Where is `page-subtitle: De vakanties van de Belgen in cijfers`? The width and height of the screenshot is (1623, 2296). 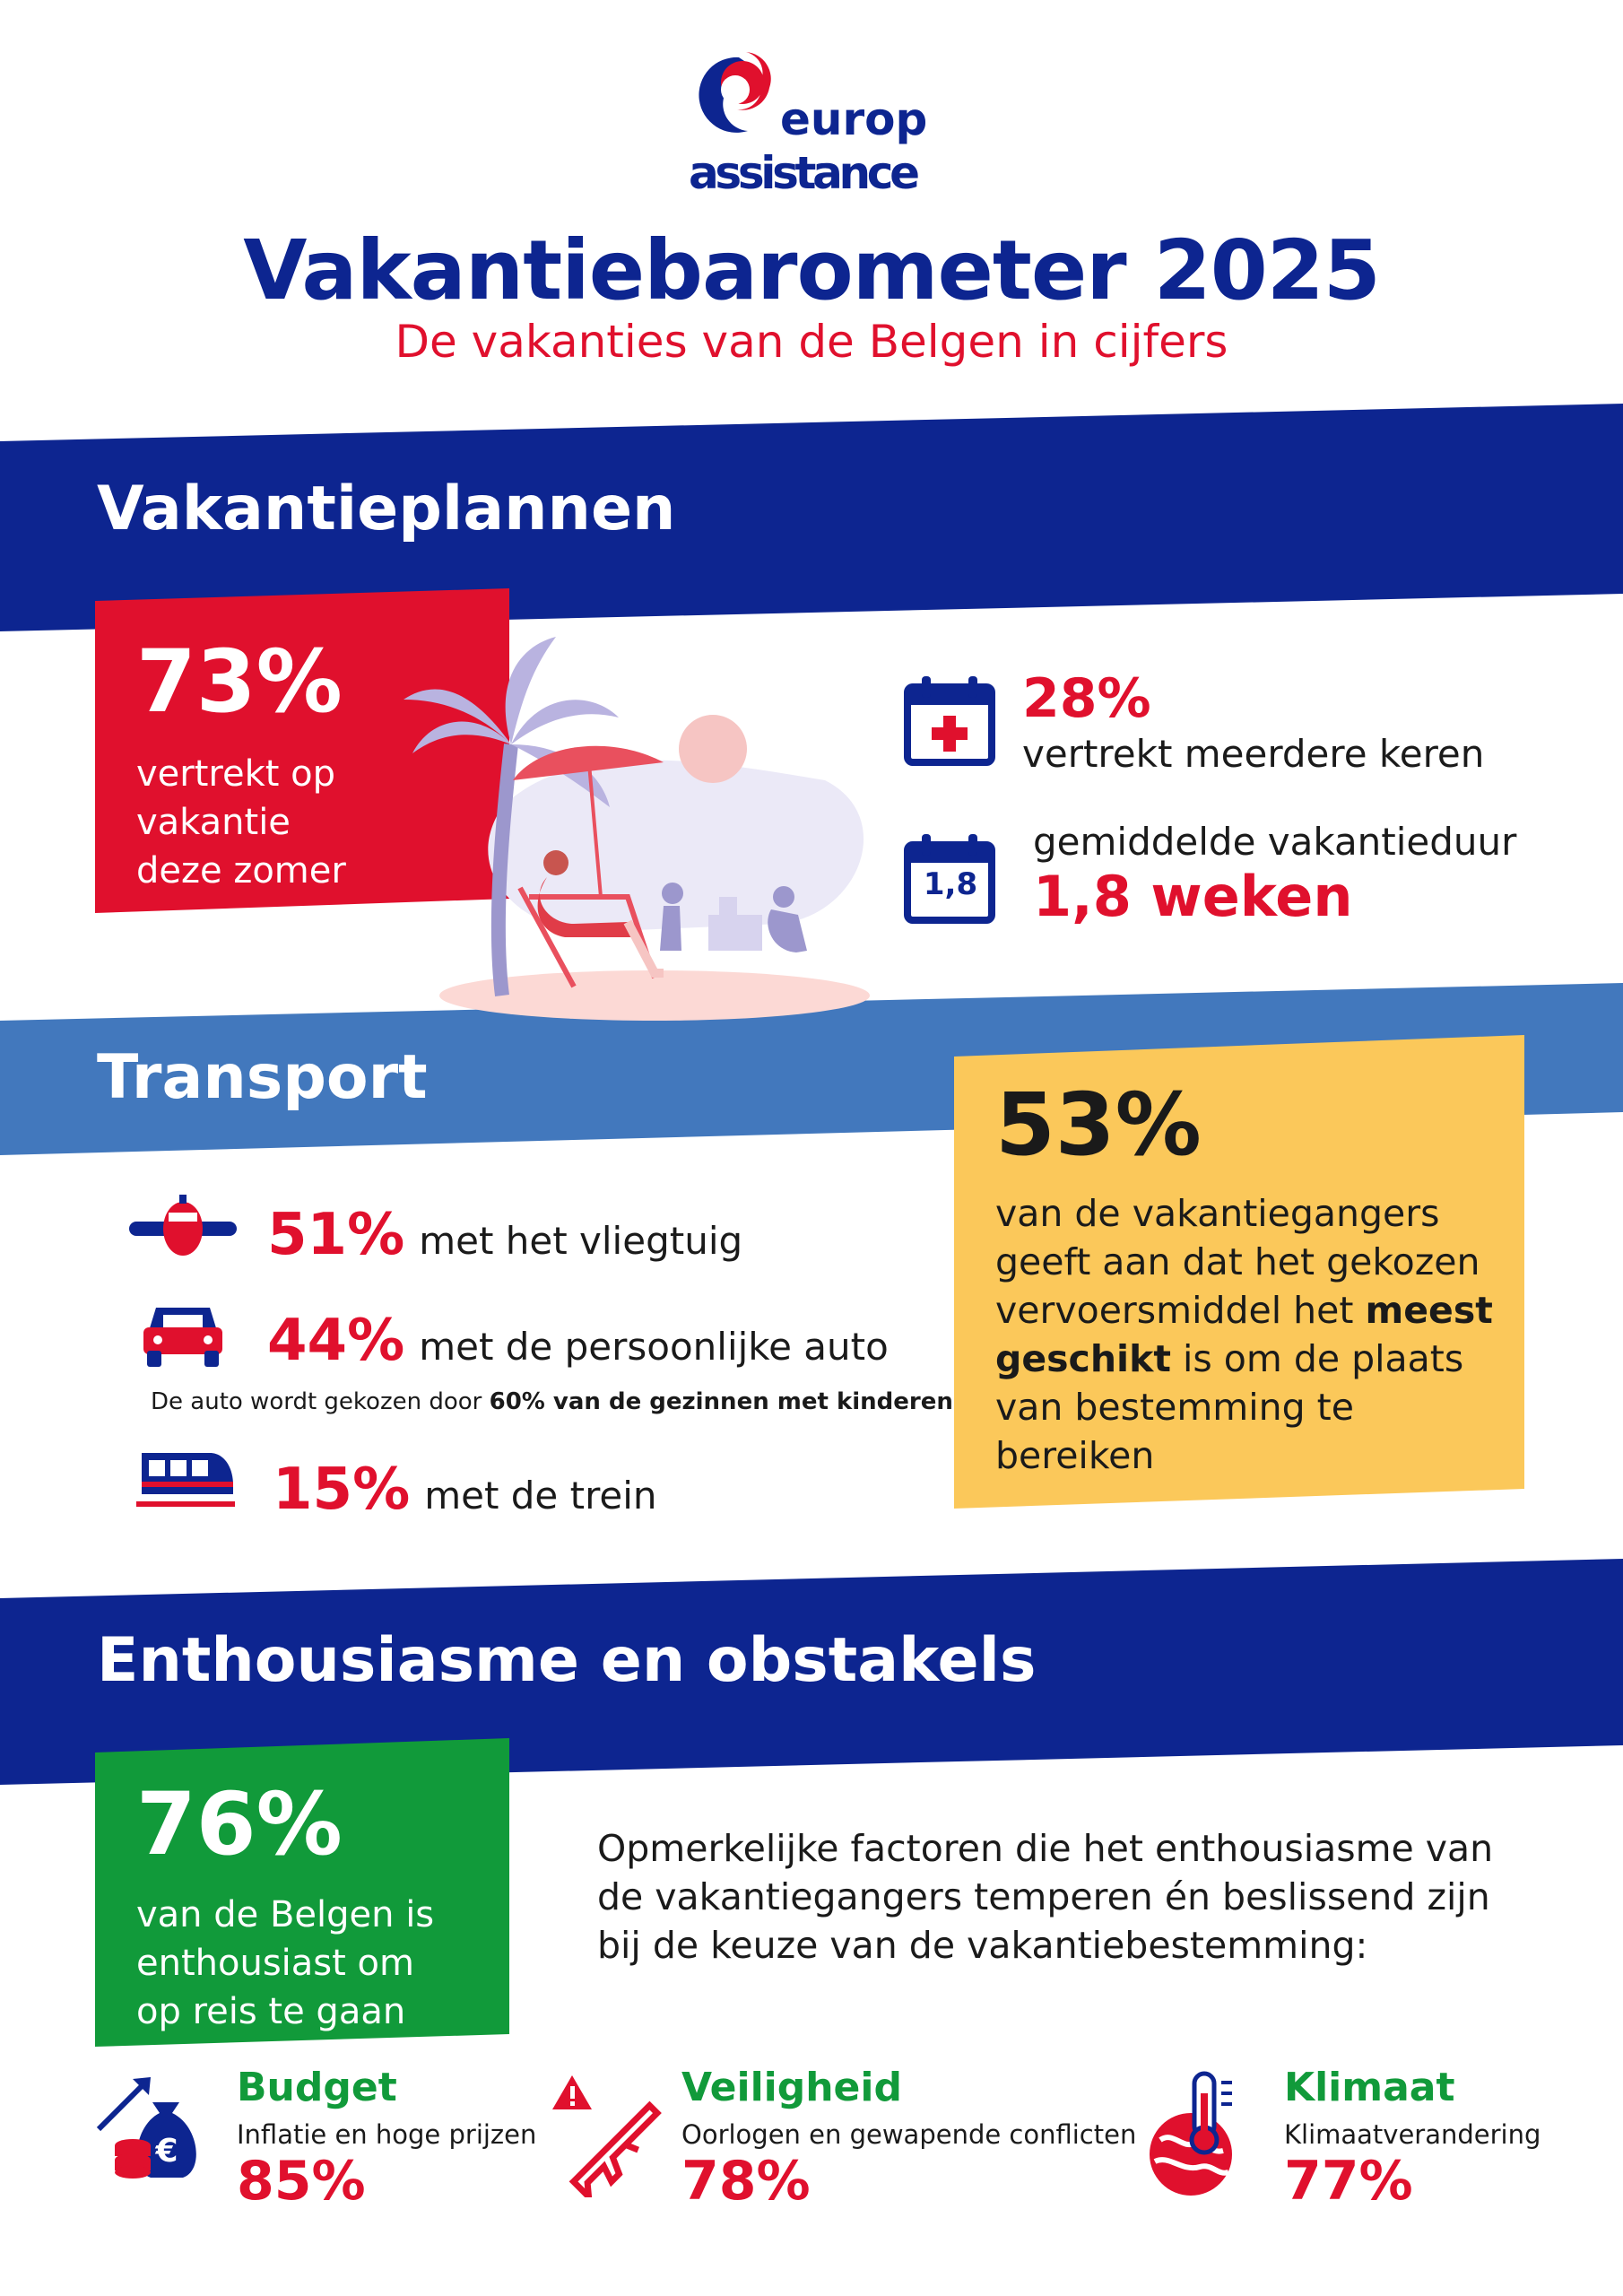 page-subtitle: De vakanties van de Belgen in cijfers is located at coordinates (811, 342).